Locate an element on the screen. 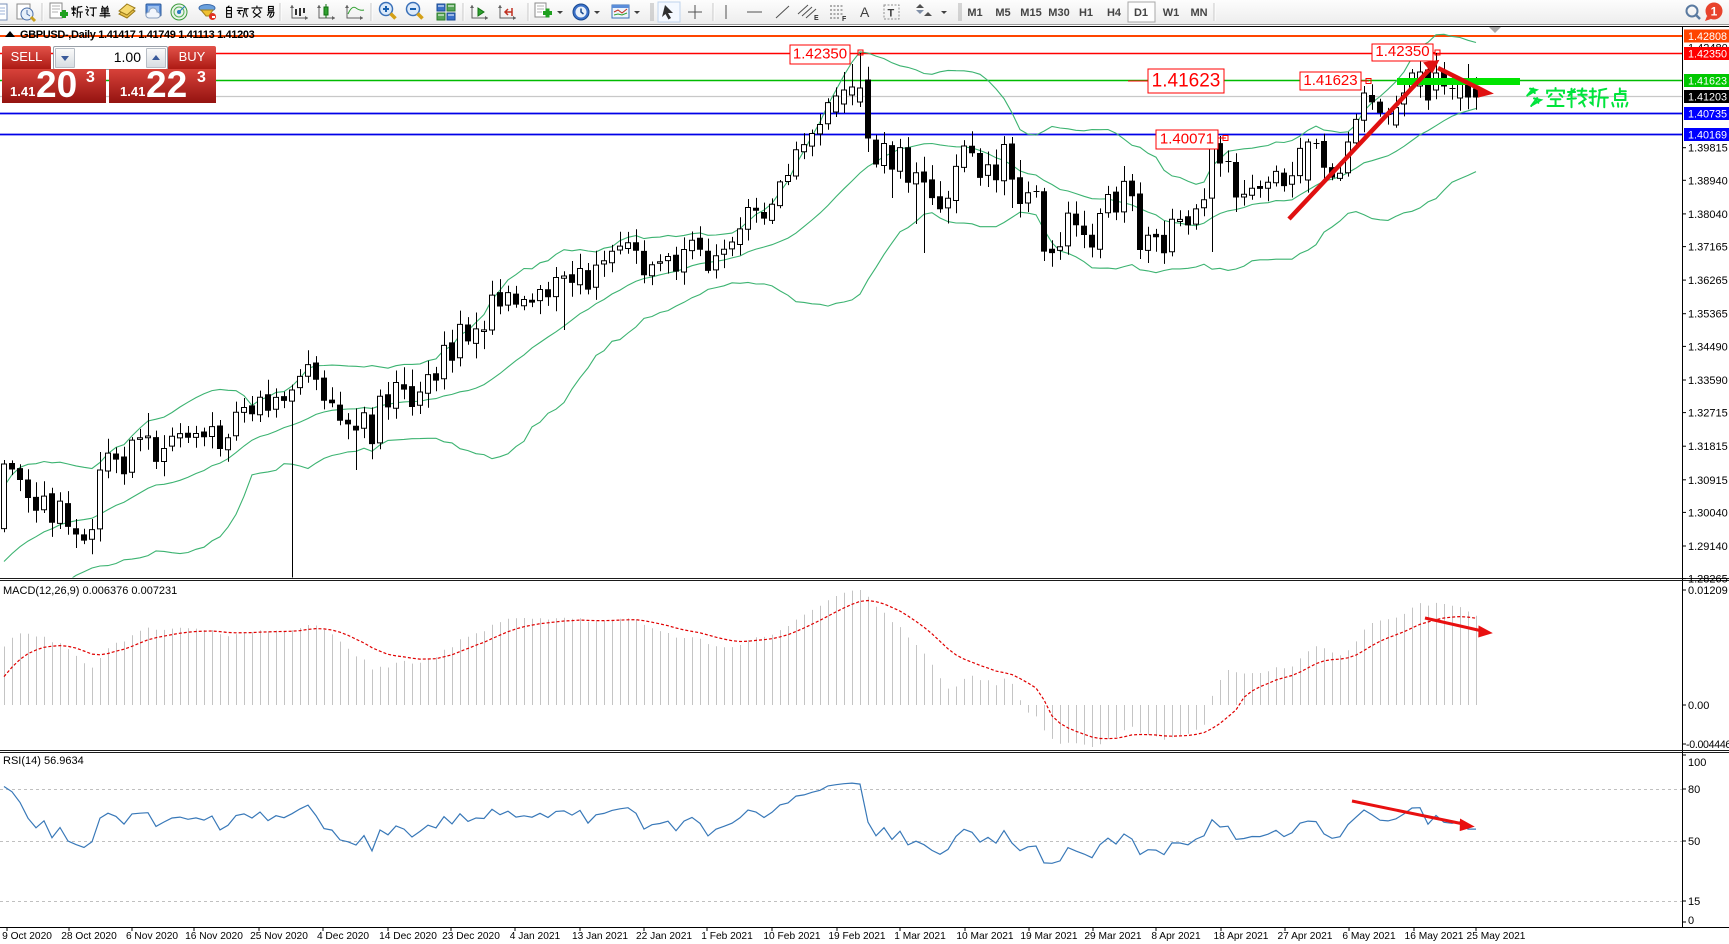 This screenshot has width=1729, height=944. svg-text: 1.40169 is located at coordinates (1707, 136).